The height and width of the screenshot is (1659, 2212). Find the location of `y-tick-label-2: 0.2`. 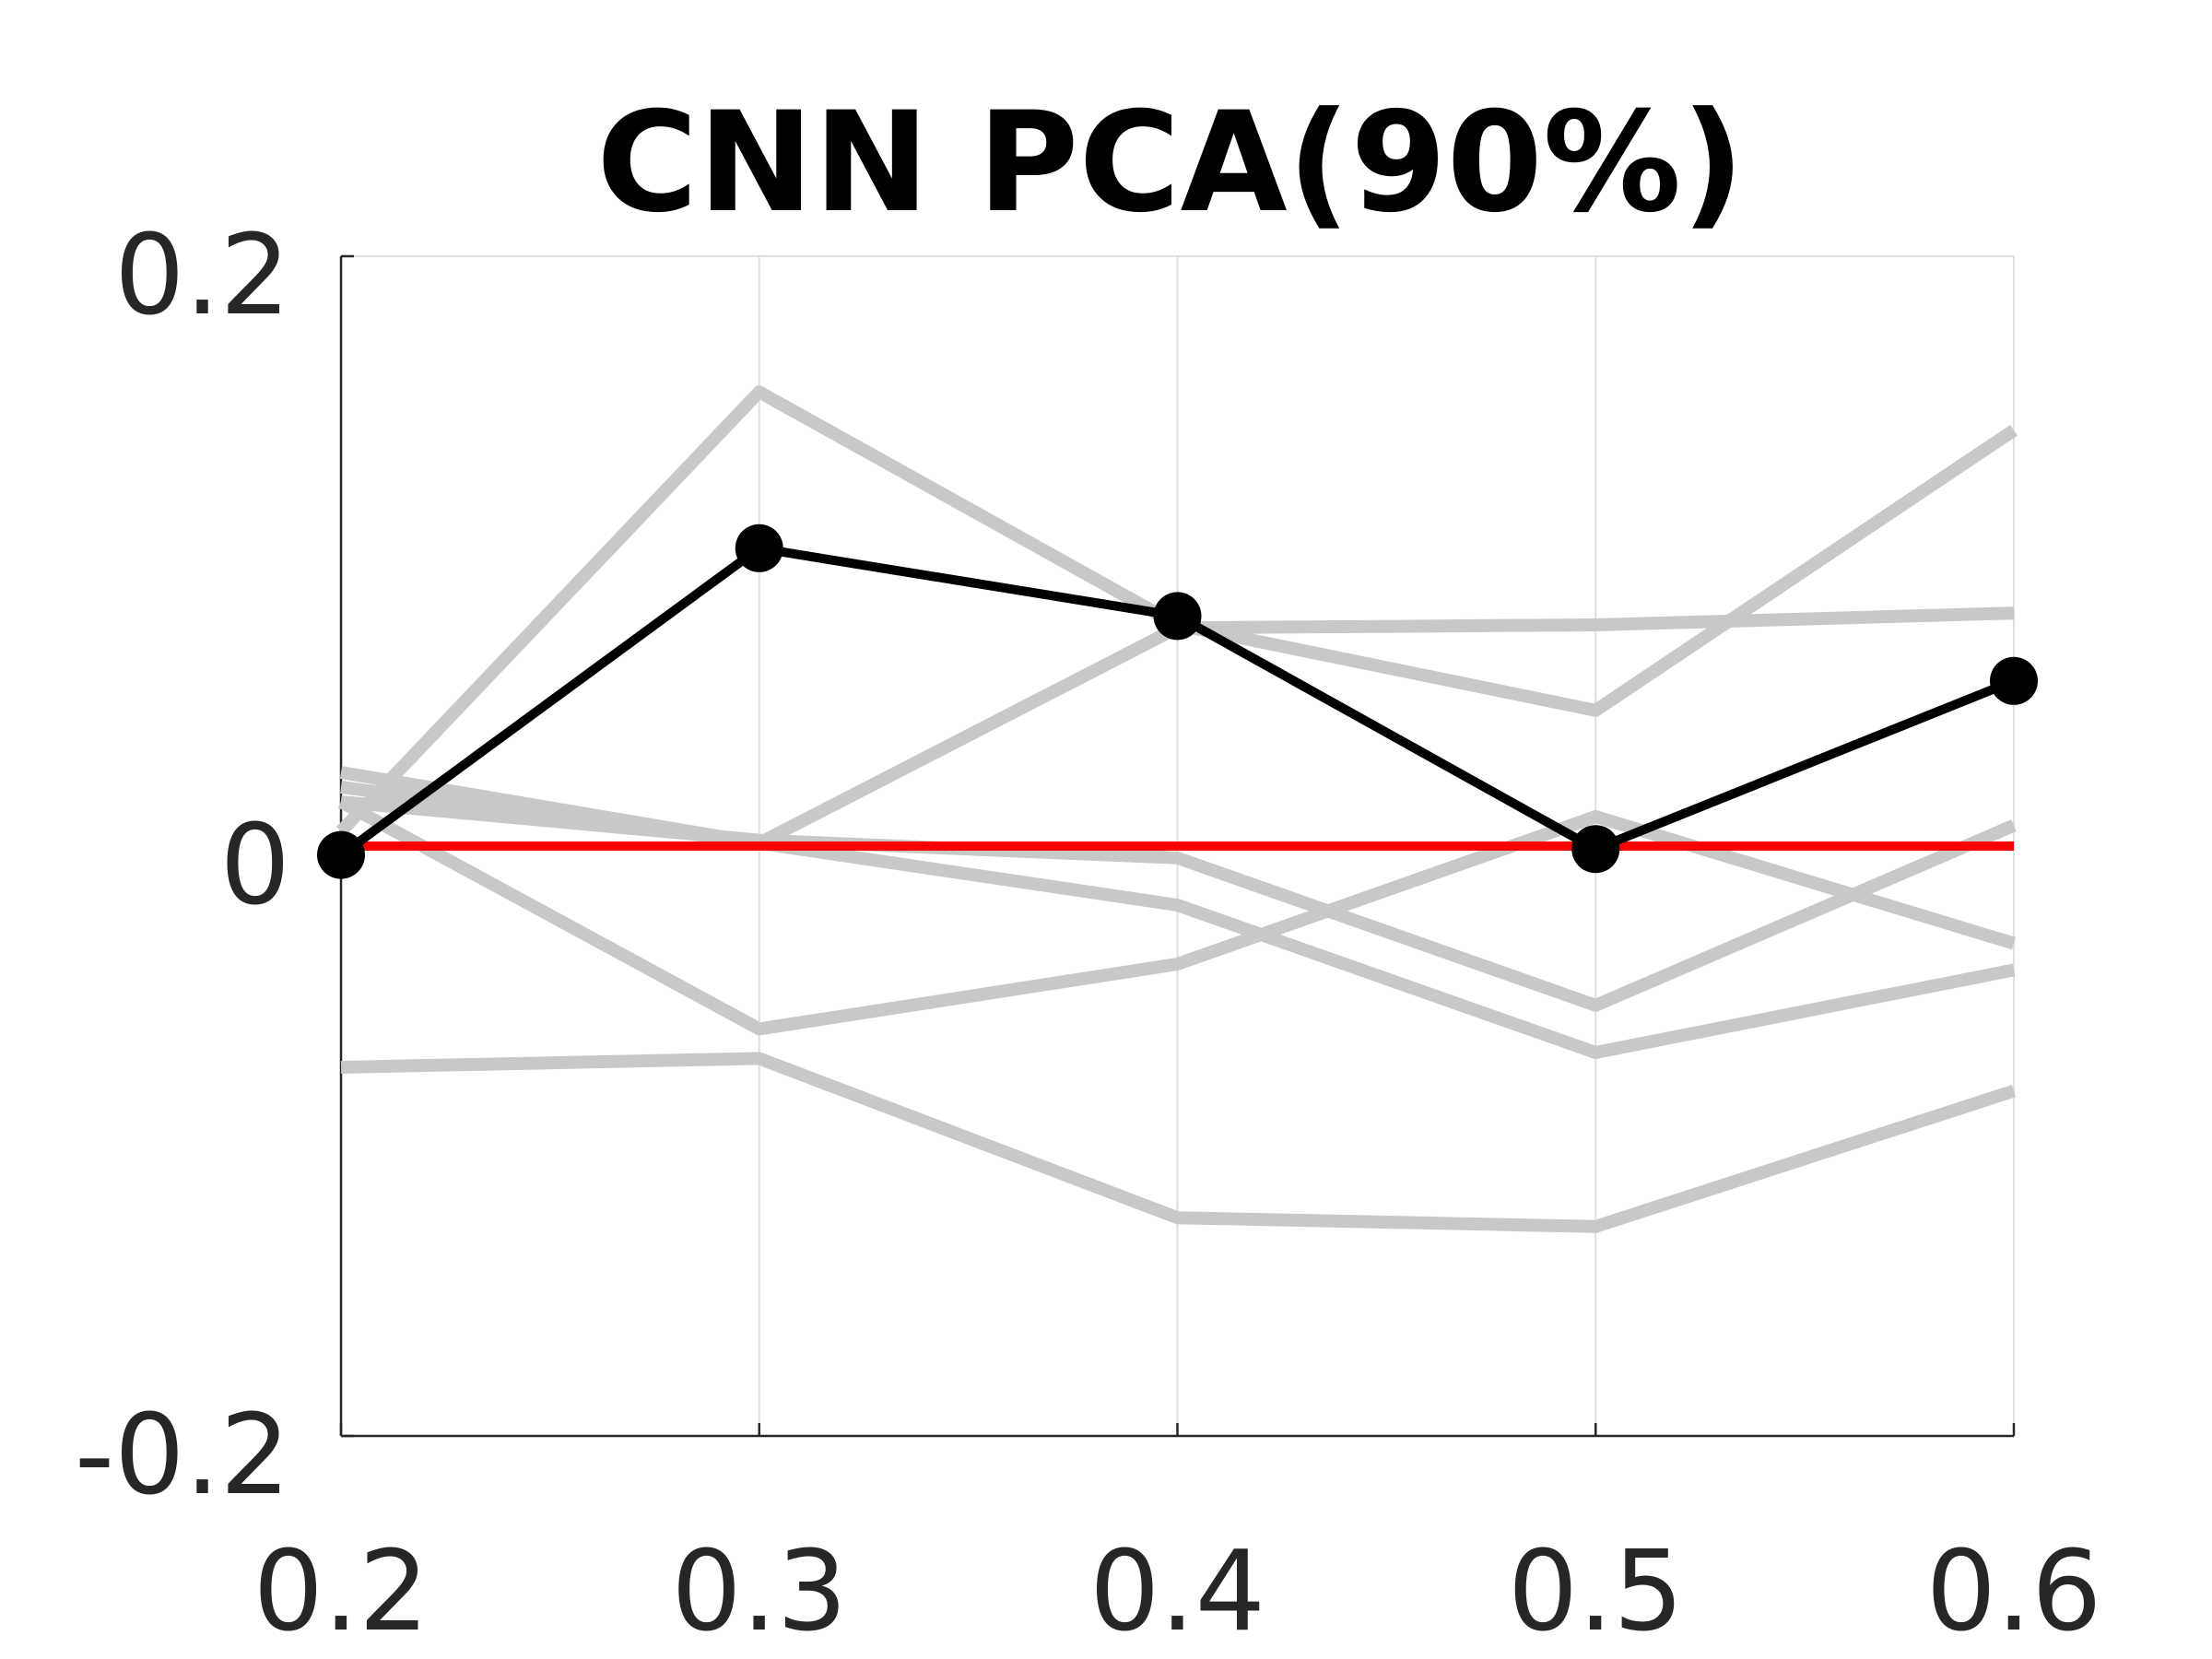

y-tick-label-2: 0.2 is located at coordinates (202, 276).